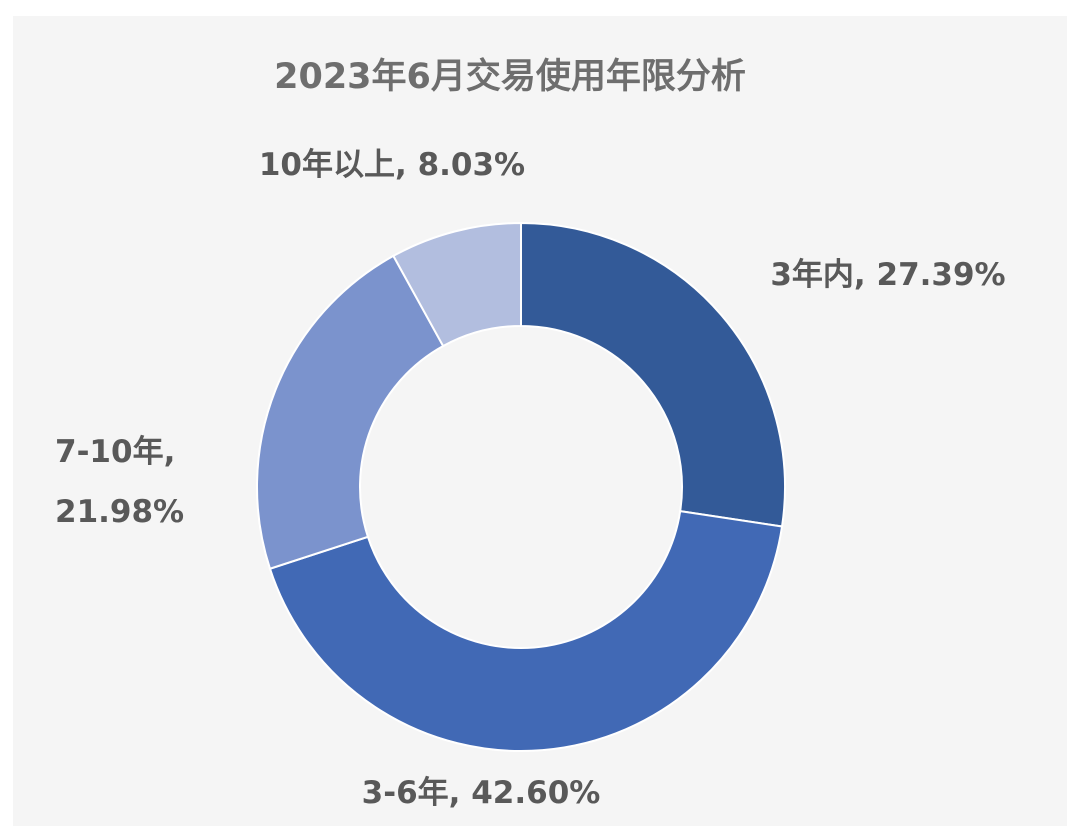  I want to click on chart-title: 2023年6月交易使用年限分析, so click(510, 76).